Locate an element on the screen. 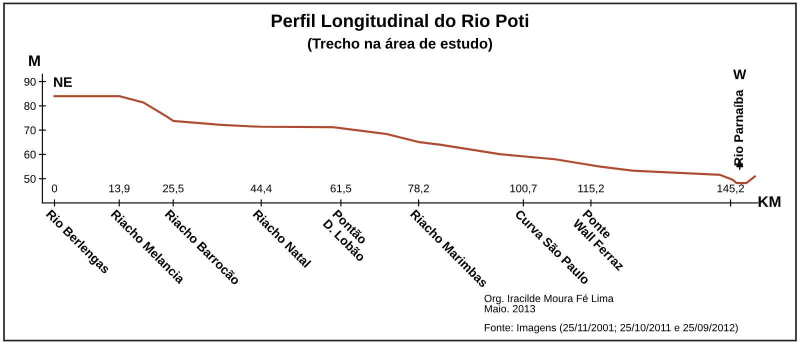  y-tick-label: 90 is located at coordinates (30, 82).